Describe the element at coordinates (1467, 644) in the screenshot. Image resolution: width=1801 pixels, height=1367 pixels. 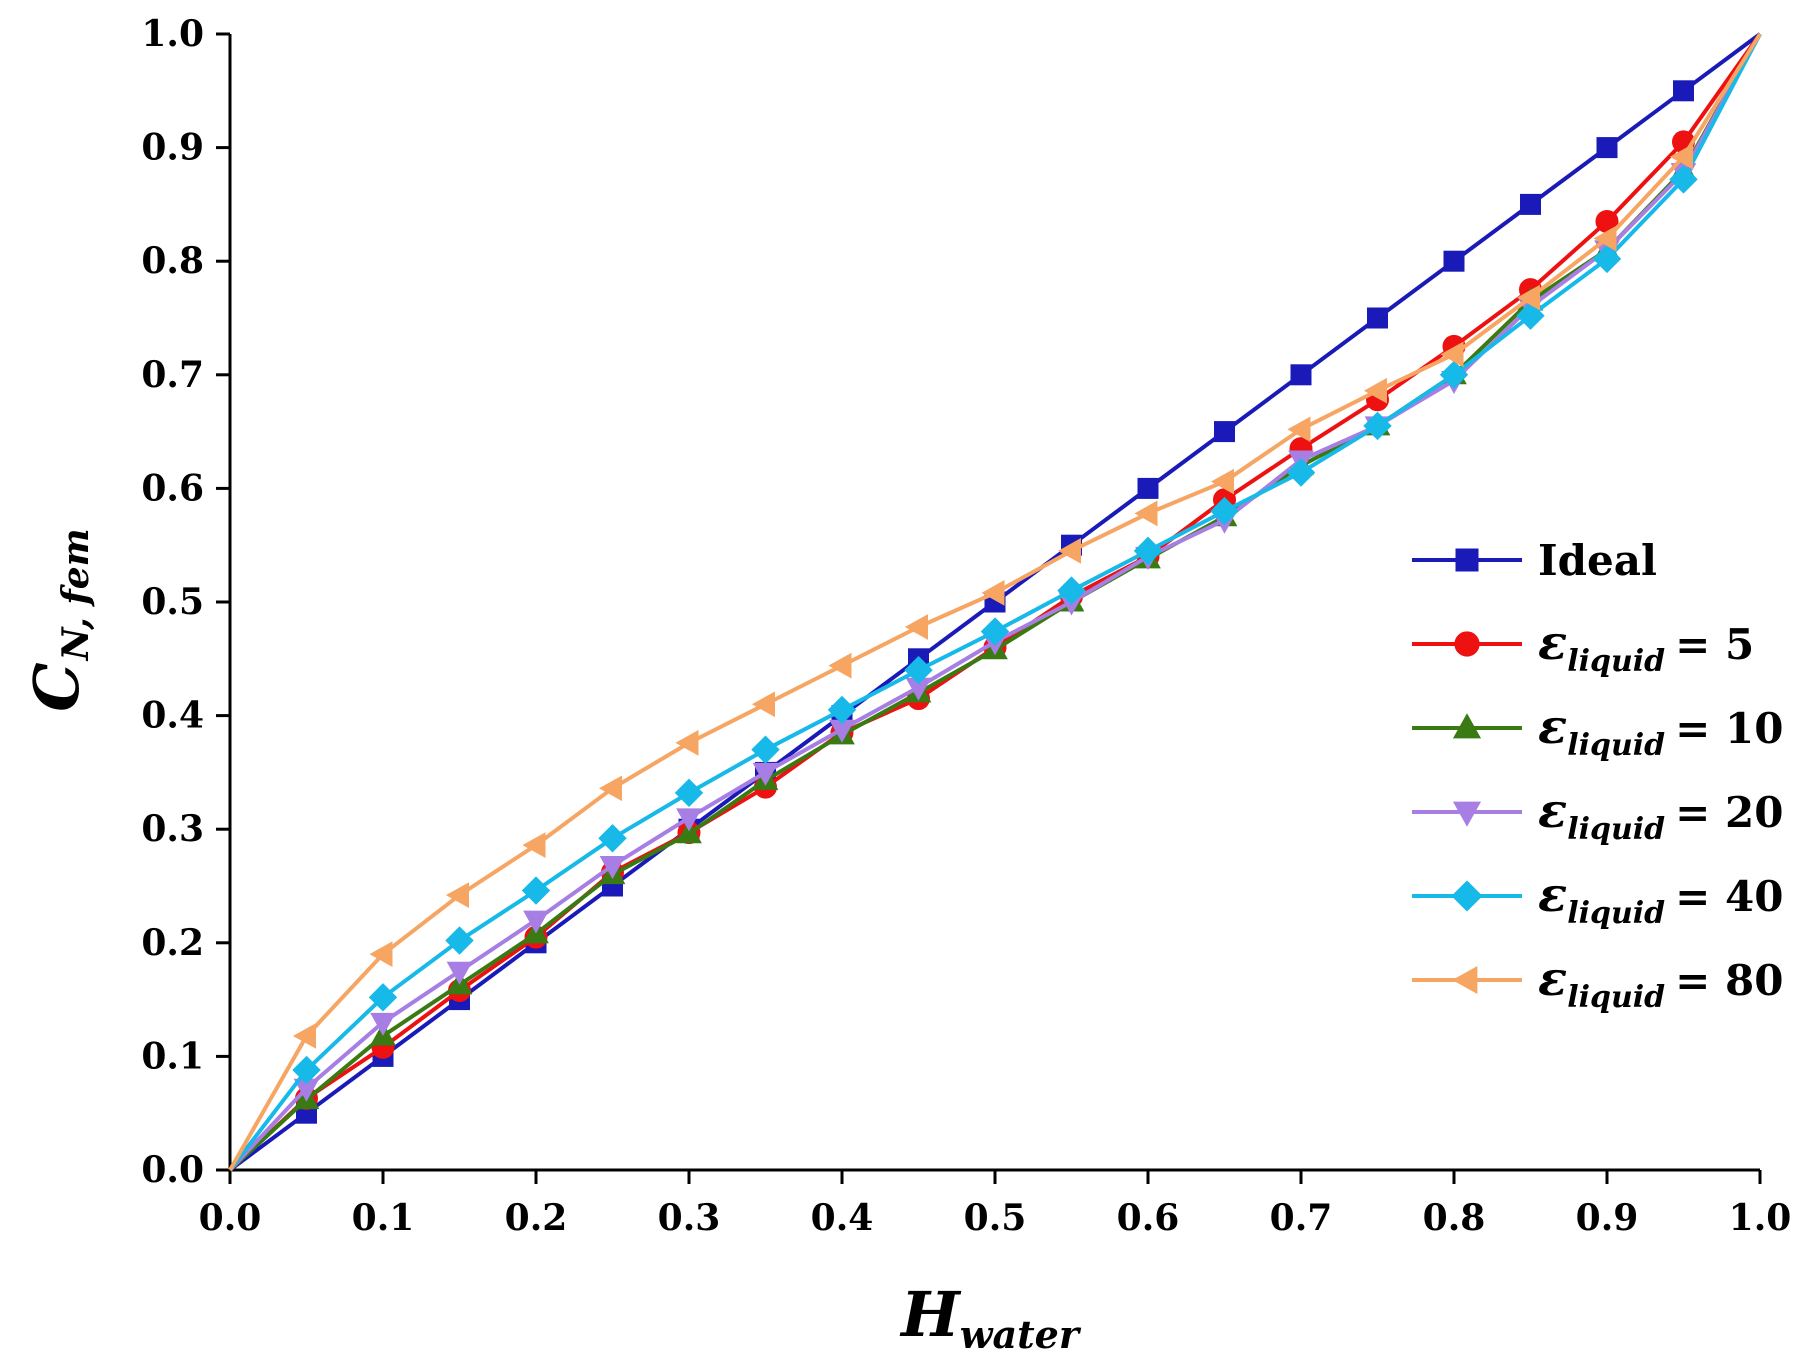
I see `legend-marker-eps5` at that location.